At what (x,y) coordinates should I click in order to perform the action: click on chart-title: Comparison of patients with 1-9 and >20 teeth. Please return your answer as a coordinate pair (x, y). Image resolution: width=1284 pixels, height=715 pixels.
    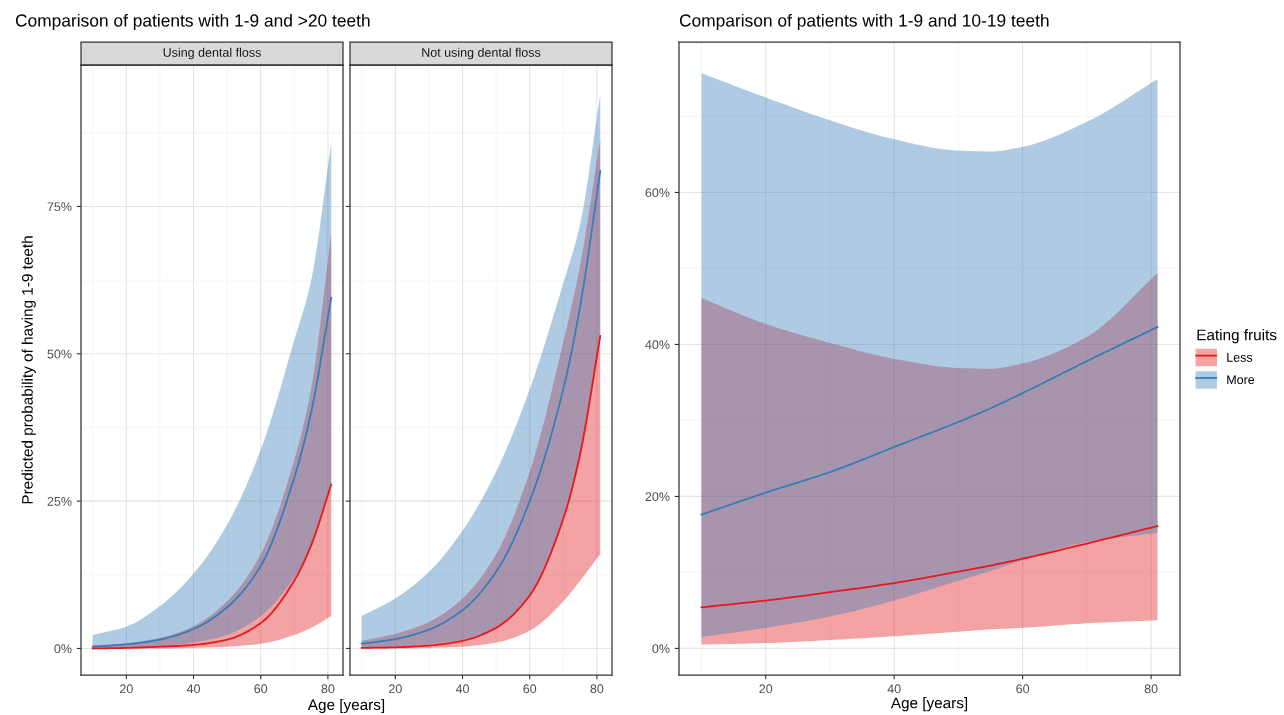
    Looking at the image, I should click on (192, 22).